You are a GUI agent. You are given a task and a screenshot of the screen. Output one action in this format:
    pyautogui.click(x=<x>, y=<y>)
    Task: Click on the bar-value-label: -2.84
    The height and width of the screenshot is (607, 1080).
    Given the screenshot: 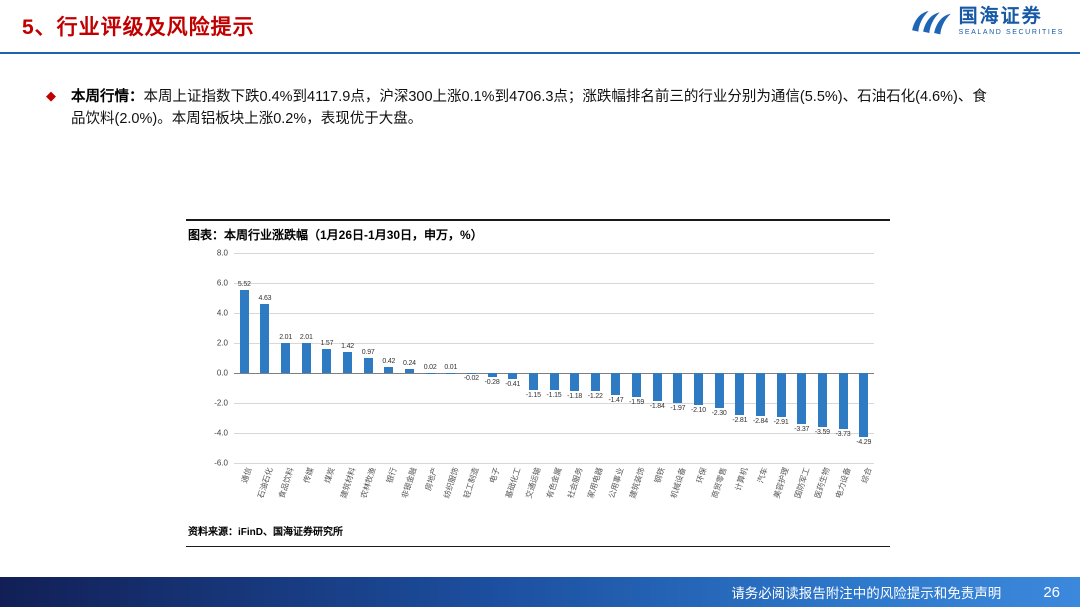 What is the action you would take?
    pyautogui.click(x=760, y=421)
    